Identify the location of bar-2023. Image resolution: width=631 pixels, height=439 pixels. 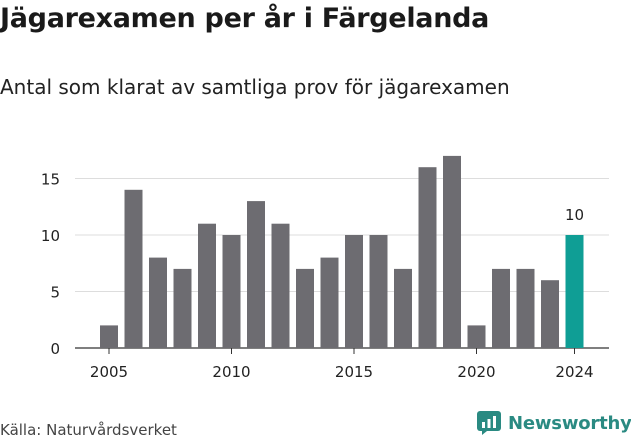
(550, 314).